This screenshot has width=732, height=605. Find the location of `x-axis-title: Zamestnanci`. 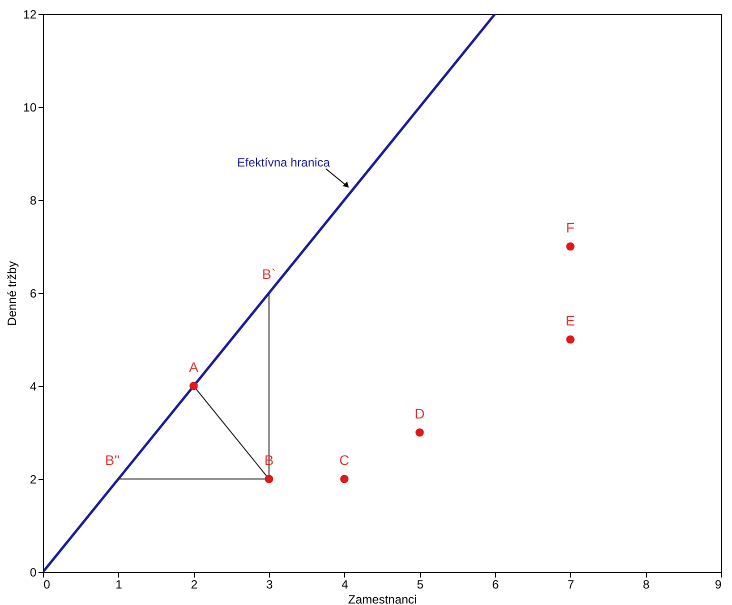

x-axis-title: Zamestnanci is located at coordinates (382, 598).